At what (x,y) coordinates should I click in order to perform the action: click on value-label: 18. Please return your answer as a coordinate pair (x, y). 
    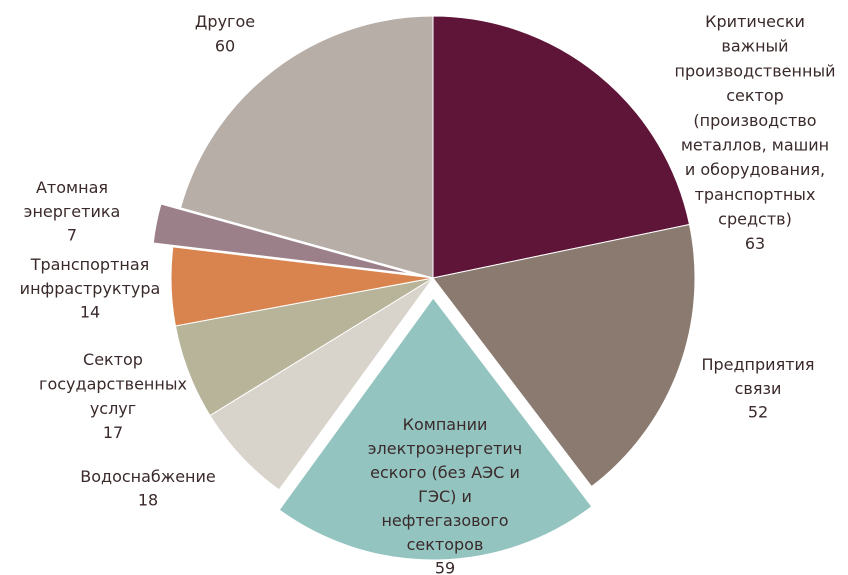
    Looking at the image, I should click on (148, 500).